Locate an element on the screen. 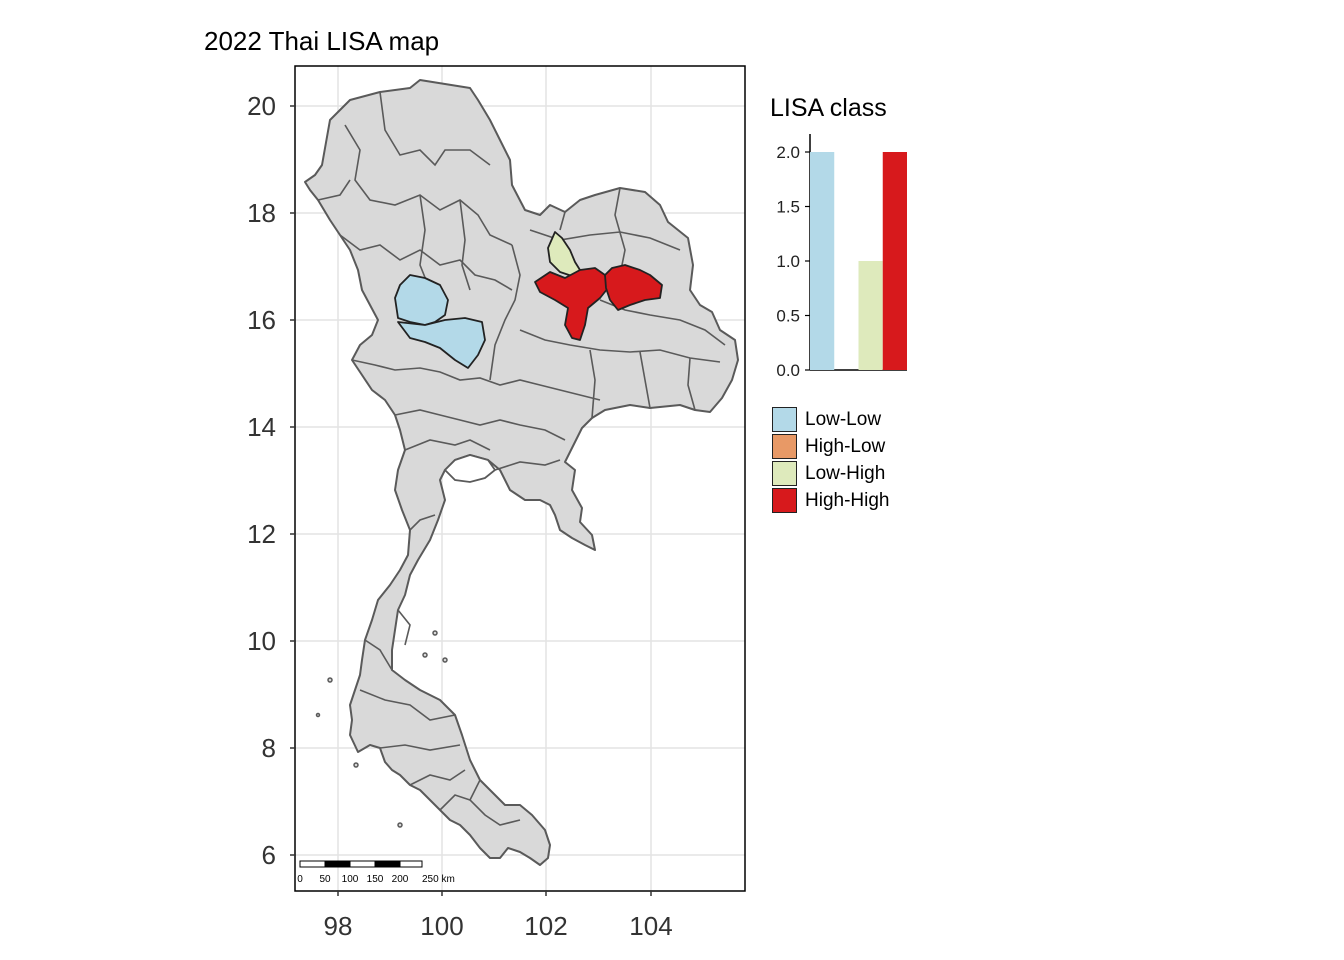 The image size is (1344, 960). legend-item-low-low: Low-Low is located at coordinates (830, 419).